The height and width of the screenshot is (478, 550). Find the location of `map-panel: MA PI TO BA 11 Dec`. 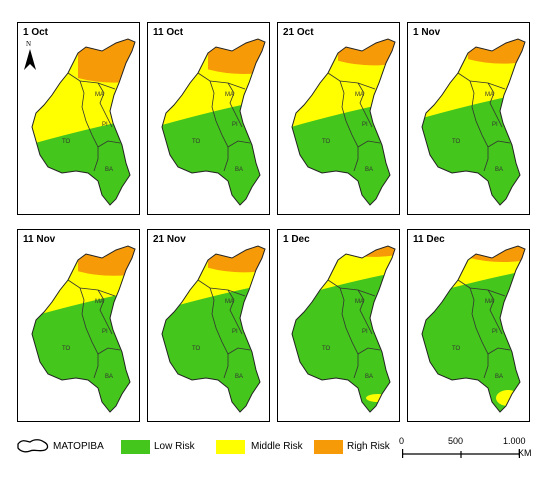

map-panel: MA PI TO BA 11 Dec is located at coordinates (468, 325).